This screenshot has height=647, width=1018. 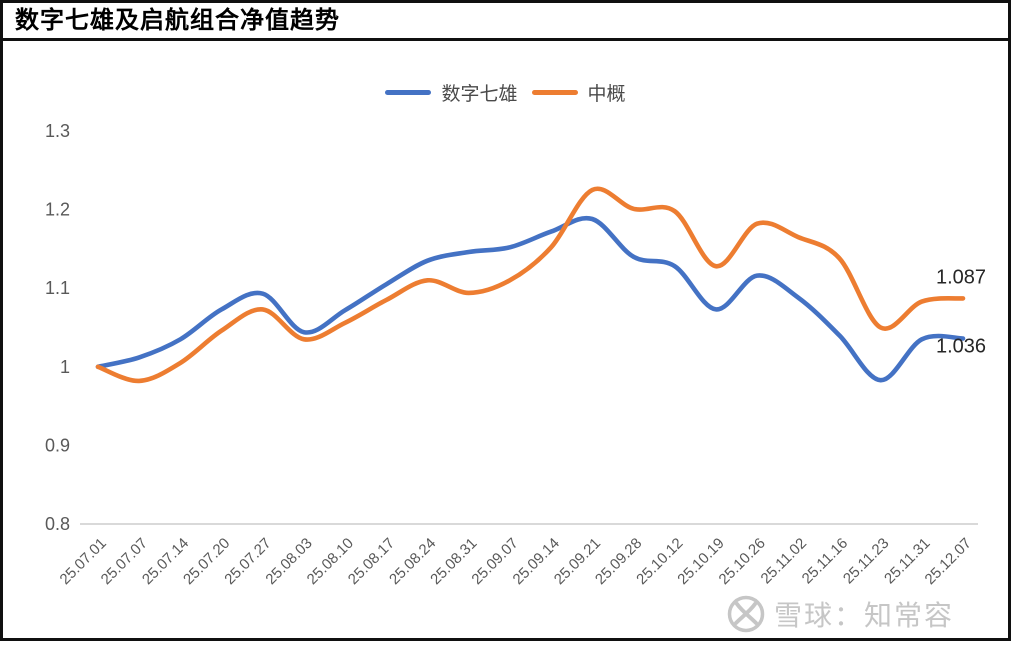 I want to click on watermark: 雪球：知常容, so click(x=840, y=614).